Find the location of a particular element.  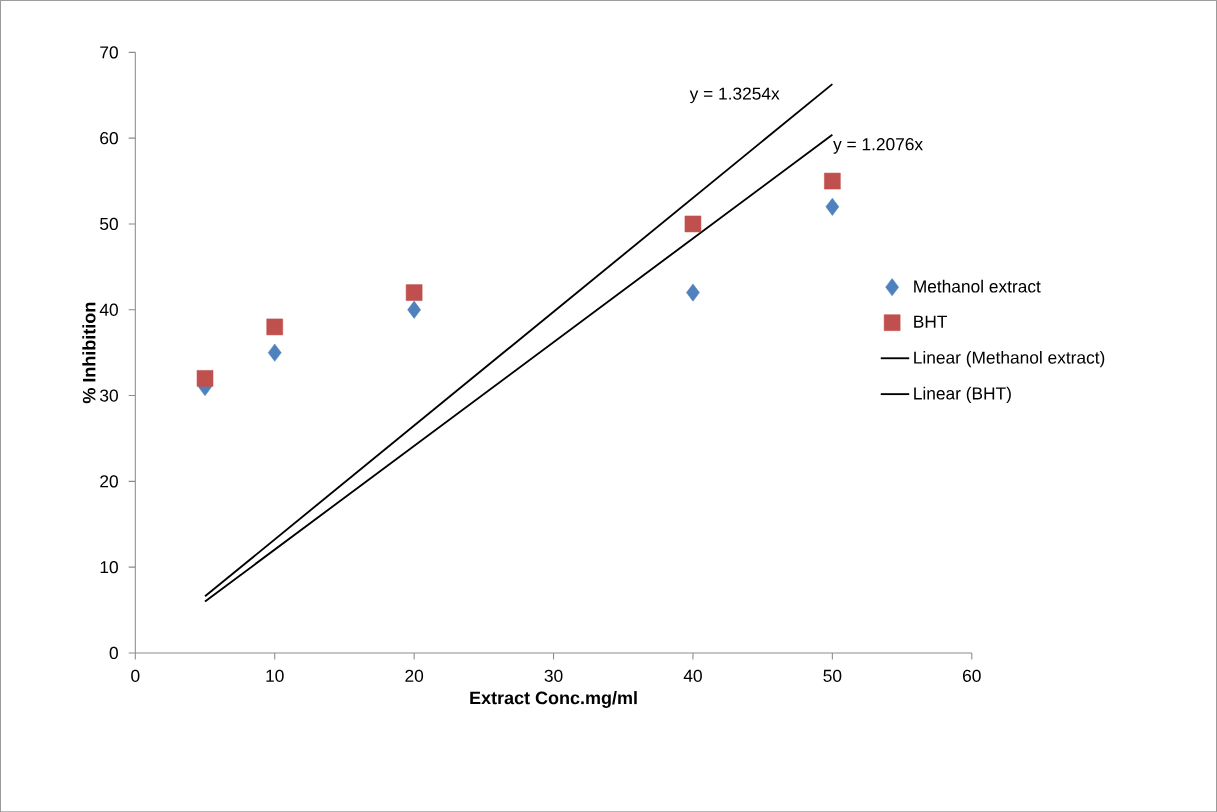

x-tick-label: 20 is located at coordinates (414, 675).